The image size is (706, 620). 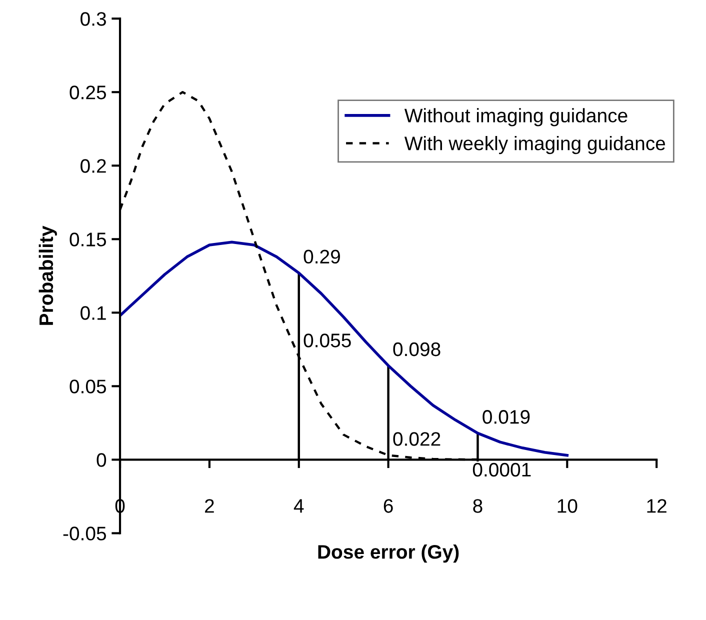 What do you see at coordinates (516, 117) in the screenshot?
I see `legend-label: Without imaging guidance` at bounding box center [516, 117].